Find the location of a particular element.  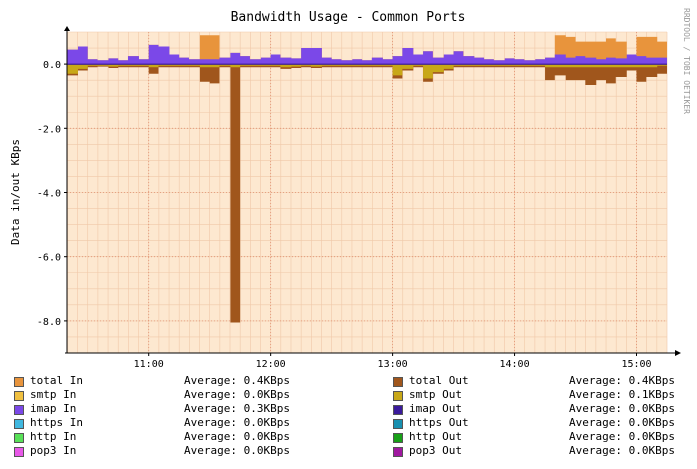

y-tick-label: 0.0 is located at coordinates (52, 65).